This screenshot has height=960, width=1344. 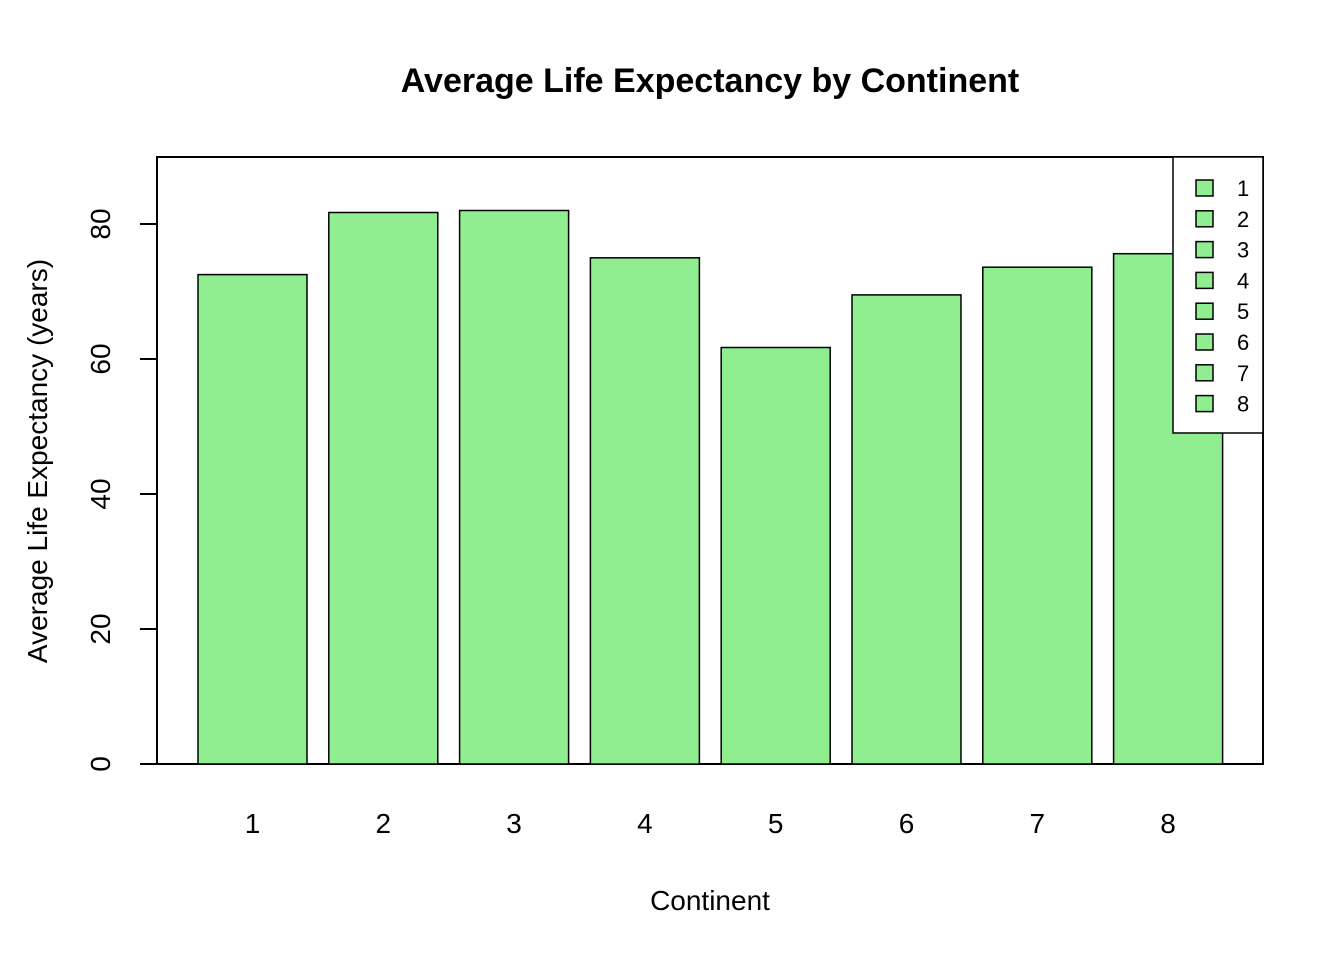 What do you see at coordinates (253, 823) in the screenshot?
I see `x-tick-label: 1` at bounding box center [253, 823].